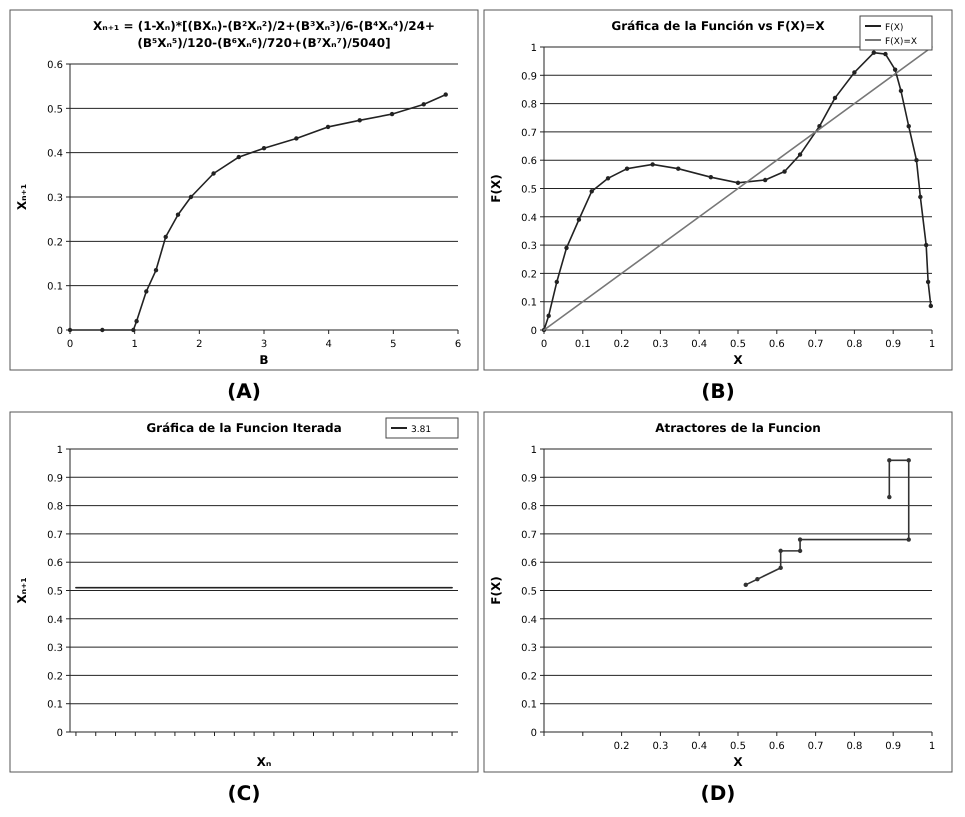  Describe the element at coordinates (718, 793) in the screenshot. I see `text: (D)` at that location.